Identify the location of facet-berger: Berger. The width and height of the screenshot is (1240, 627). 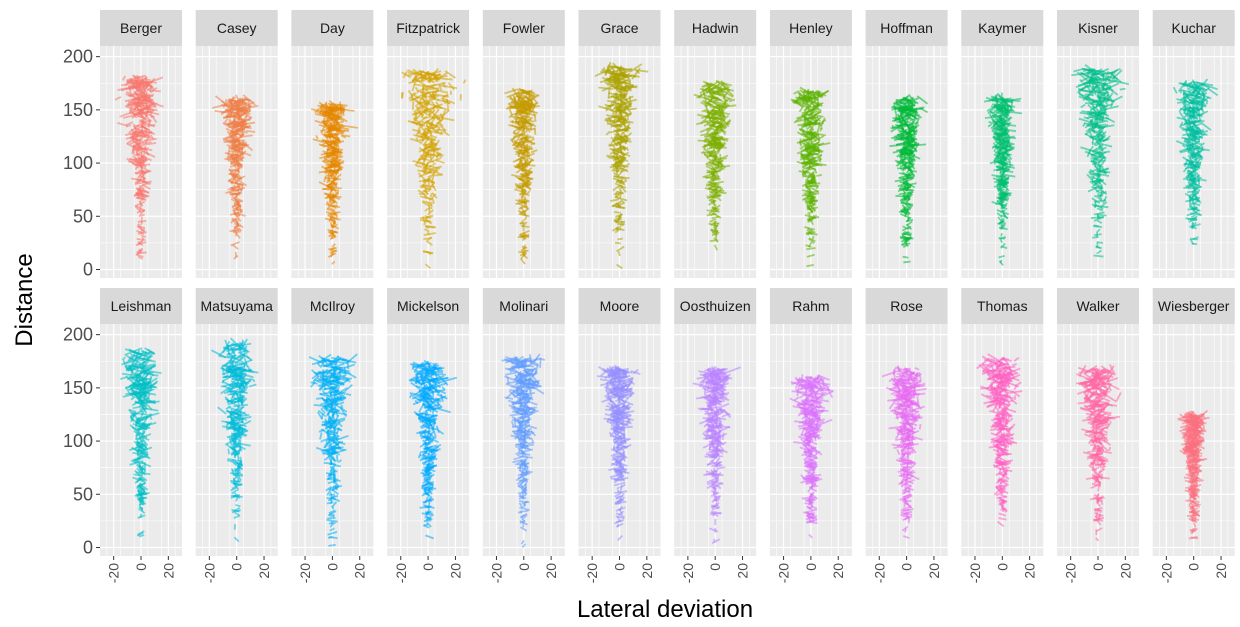
(141, 144).